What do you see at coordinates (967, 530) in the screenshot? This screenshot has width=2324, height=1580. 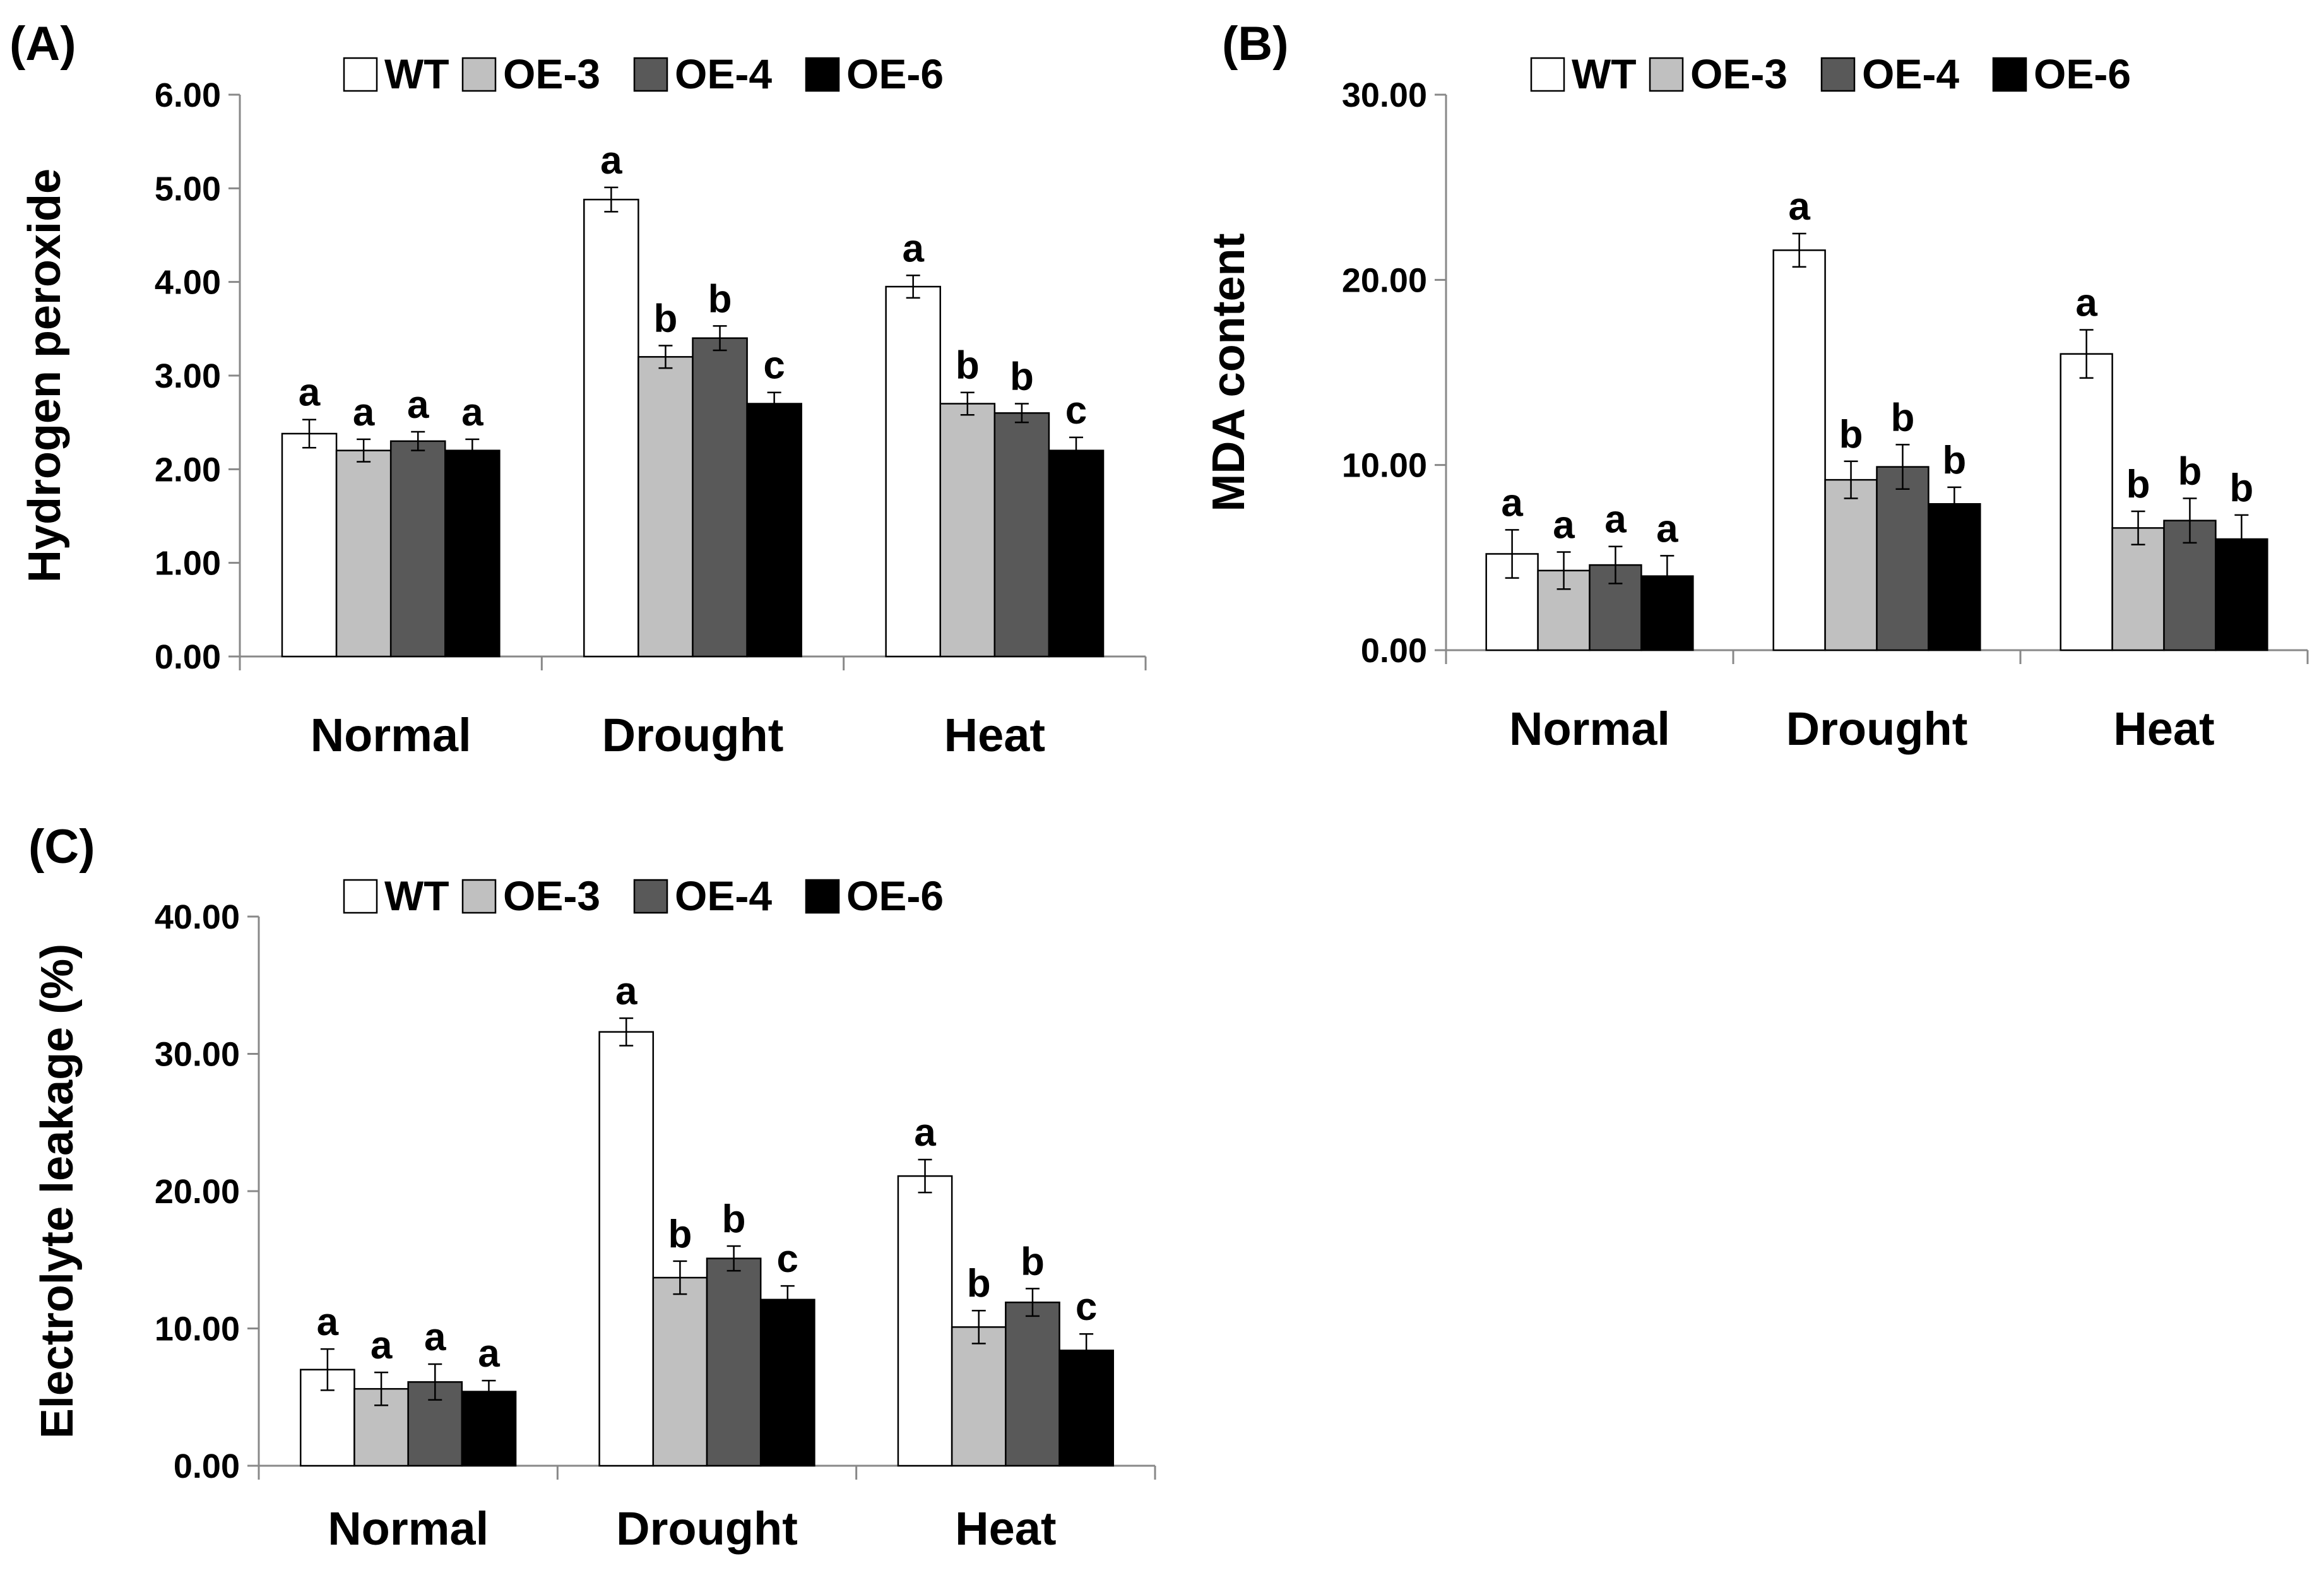 I see `bar-oe-3-heat` at bounding box center [967, 530].